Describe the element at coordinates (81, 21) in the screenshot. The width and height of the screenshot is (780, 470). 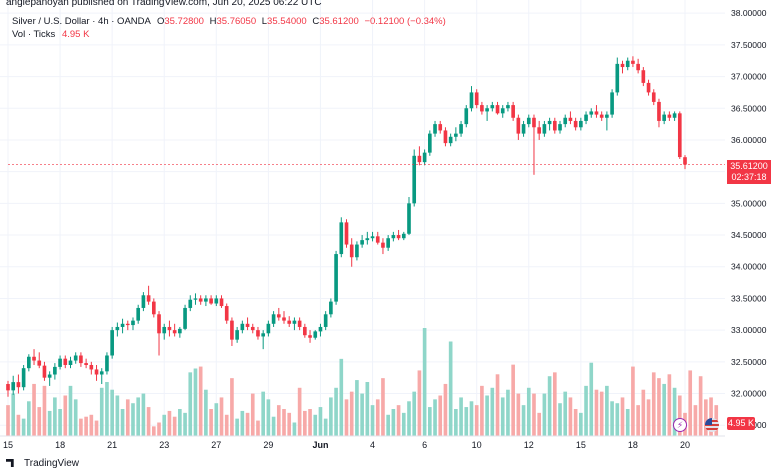
I see `symbol-title: Silver / U.S. Dollar · 4h · OANDA` at that location.